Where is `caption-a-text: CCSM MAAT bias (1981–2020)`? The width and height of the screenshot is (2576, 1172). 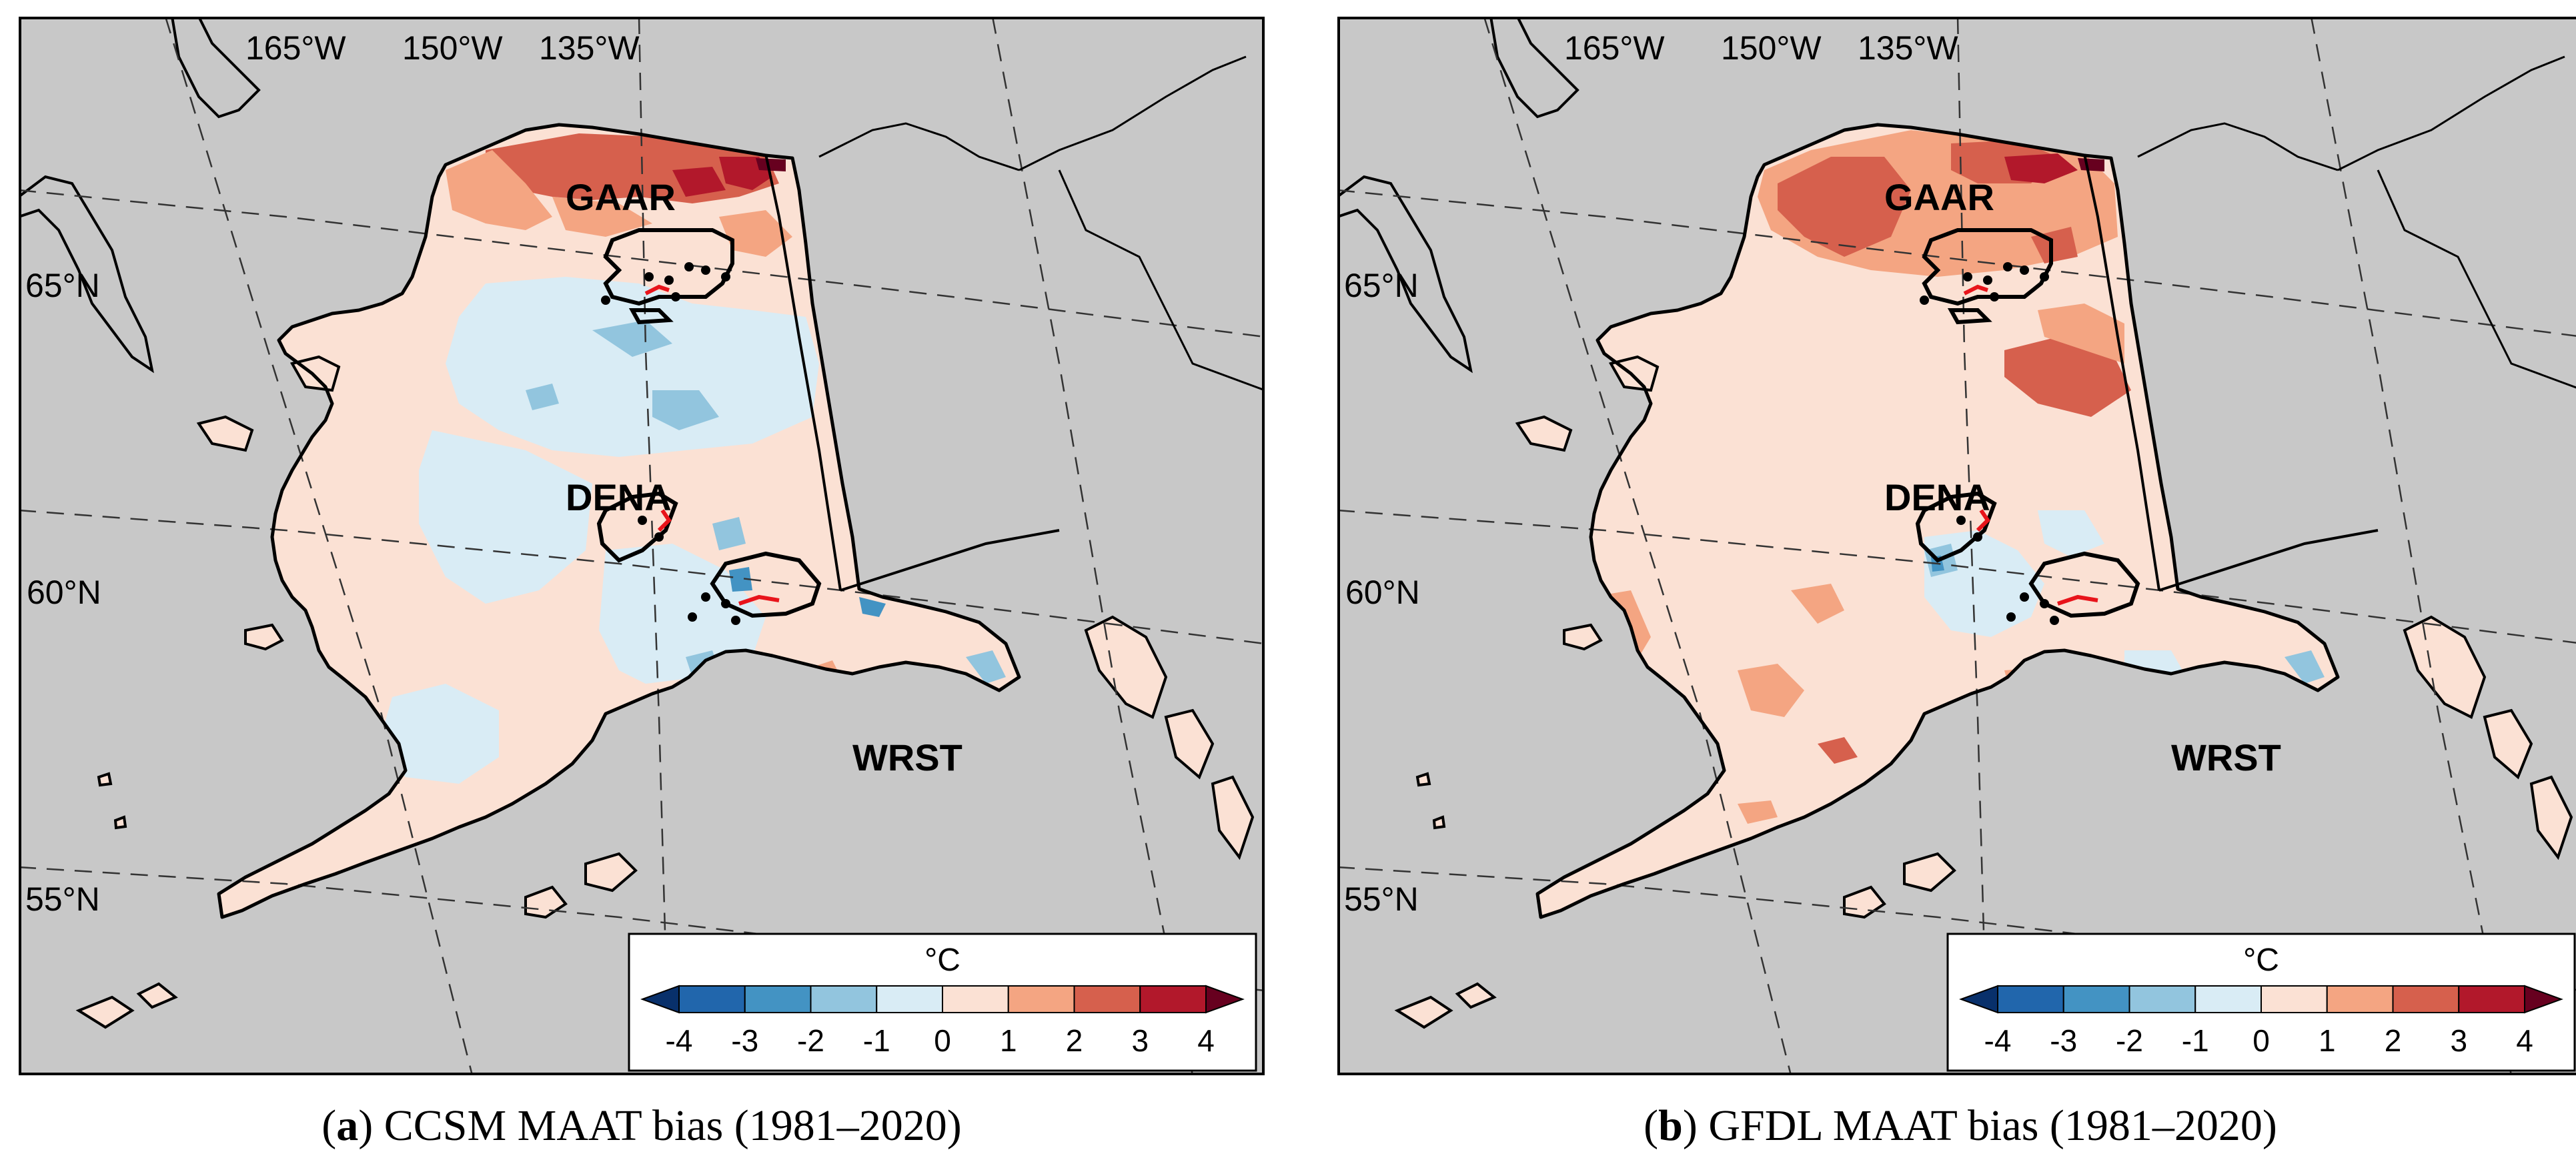
caption-a-text: CCSM MAAT bias (1981–2020) is located at coordinates (673, 1125).